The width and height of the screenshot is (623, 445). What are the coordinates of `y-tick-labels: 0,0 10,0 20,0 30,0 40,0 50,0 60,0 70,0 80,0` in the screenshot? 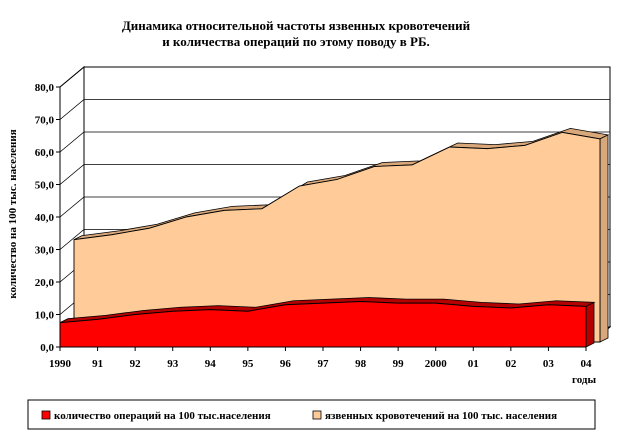 It's located at (47, 218).